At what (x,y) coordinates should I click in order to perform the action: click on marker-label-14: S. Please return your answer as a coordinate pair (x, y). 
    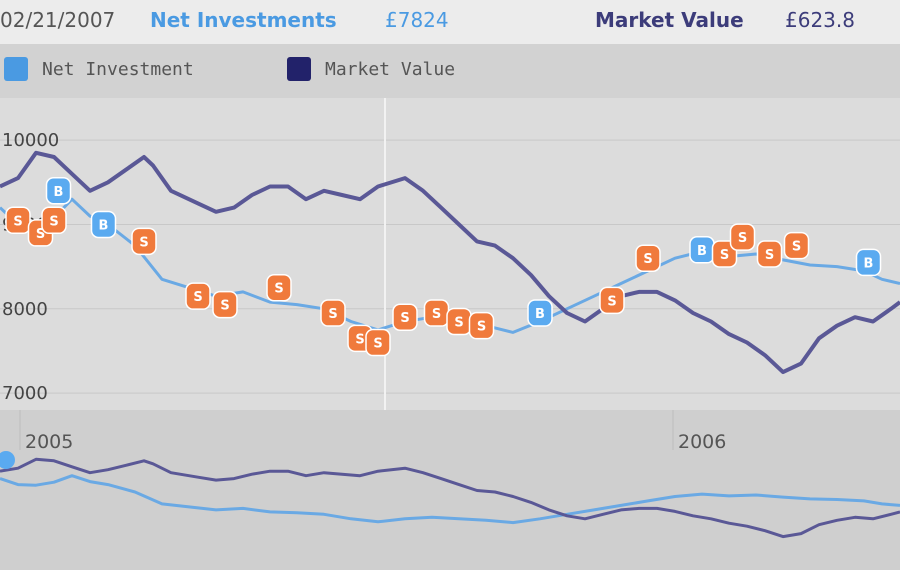
    Looking at the image, I should click on (458, 322).